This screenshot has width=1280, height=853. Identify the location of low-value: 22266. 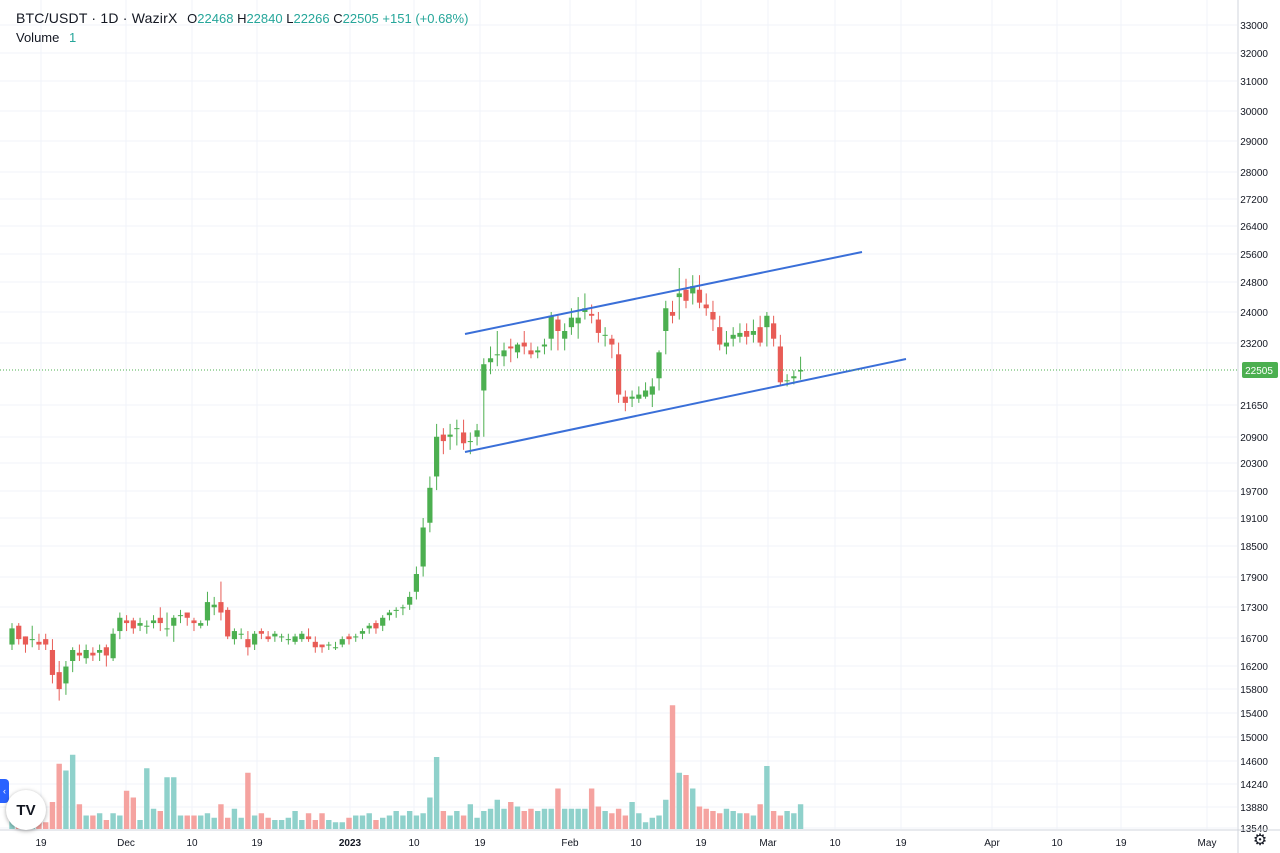
(311, 18).